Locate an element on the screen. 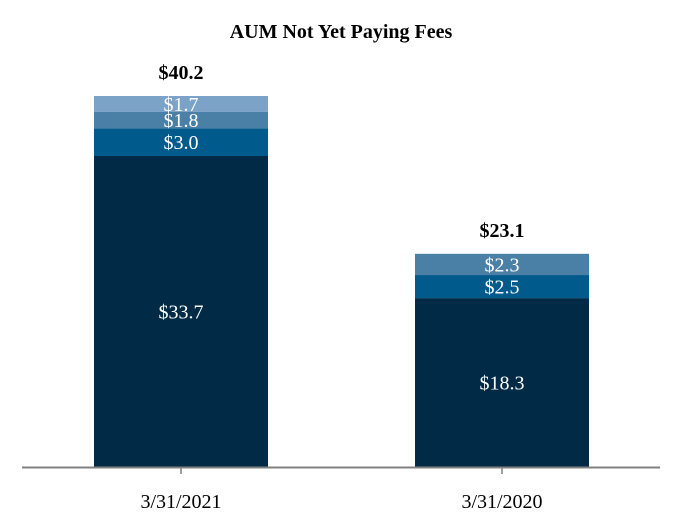 Image resolution: width=682 pixels, height=532 pixels. segment-data-label: $2.5 is located at coordinates (502, 288).